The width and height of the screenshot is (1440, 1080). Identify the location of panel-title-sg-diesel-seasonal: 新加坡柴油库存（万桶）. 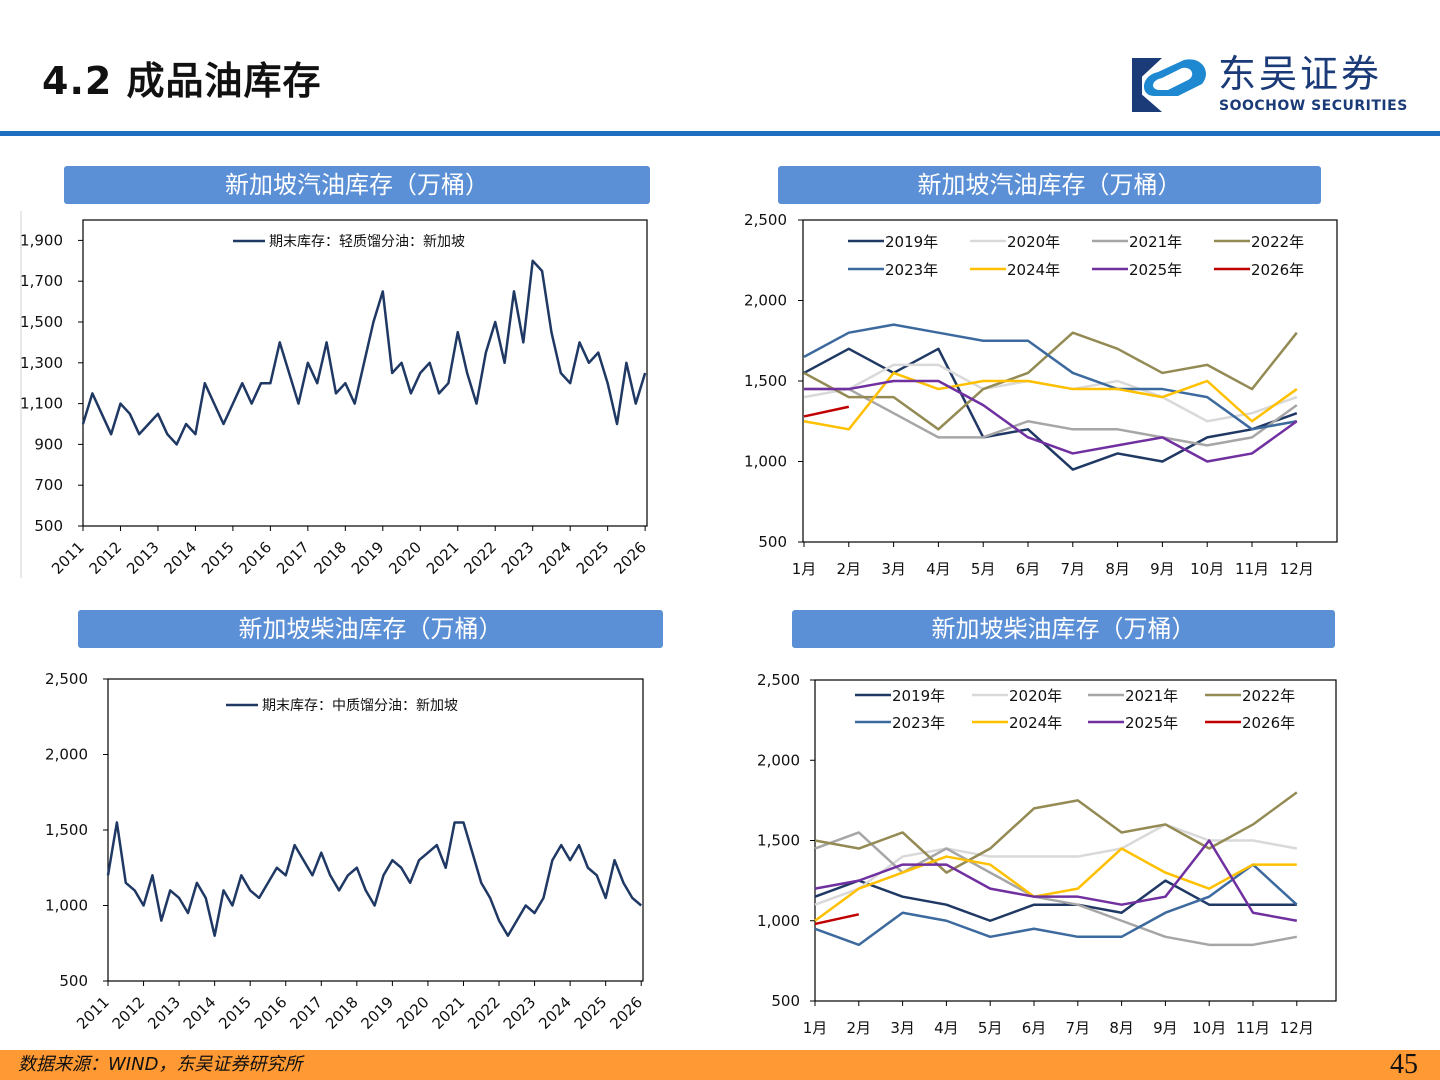
(1063, 629).